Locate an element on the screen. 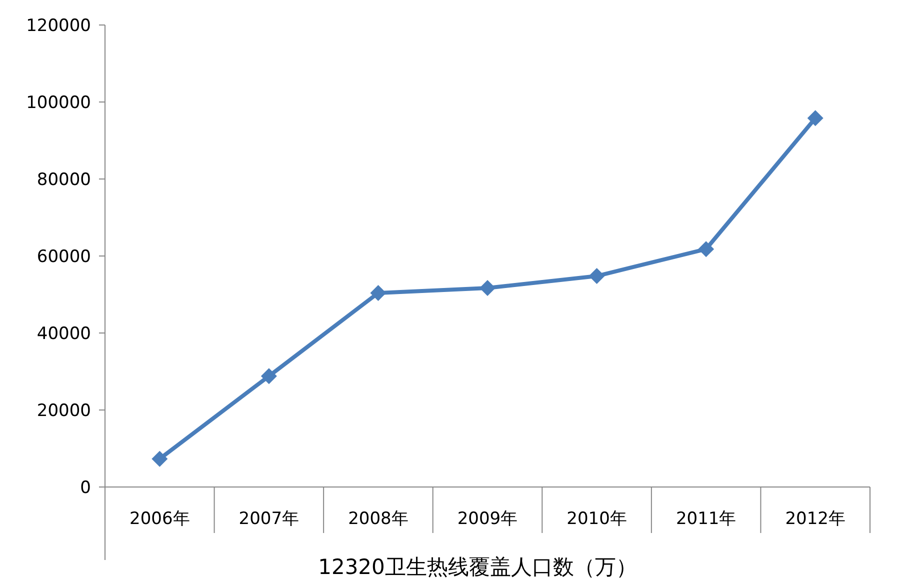 This screenshot has height=586, width=914. y-tick-label: 60000 is located at coordinates (63, 257).